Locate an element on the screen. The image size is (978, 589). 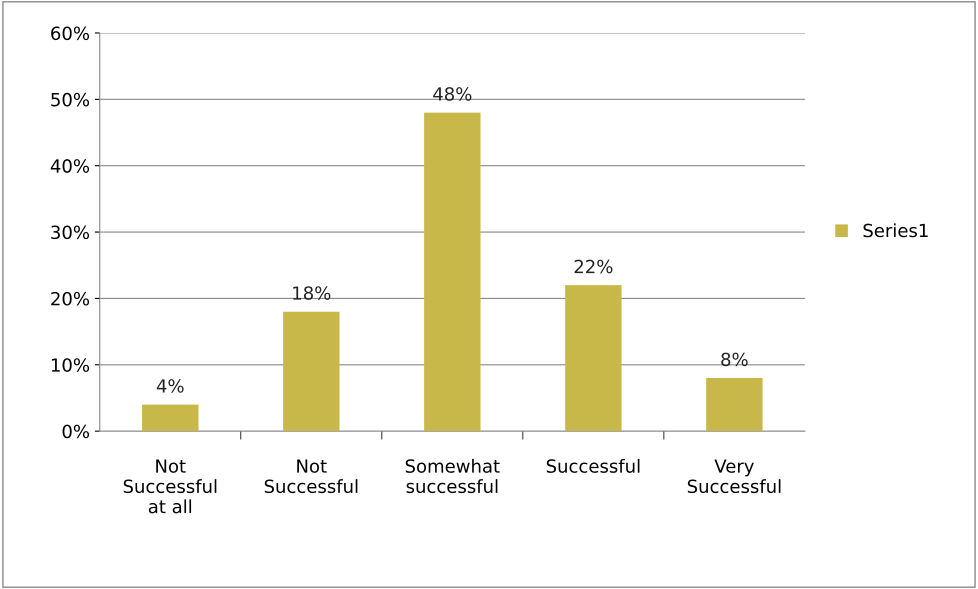
data-label: 22% is located at coordinates (593, 267).